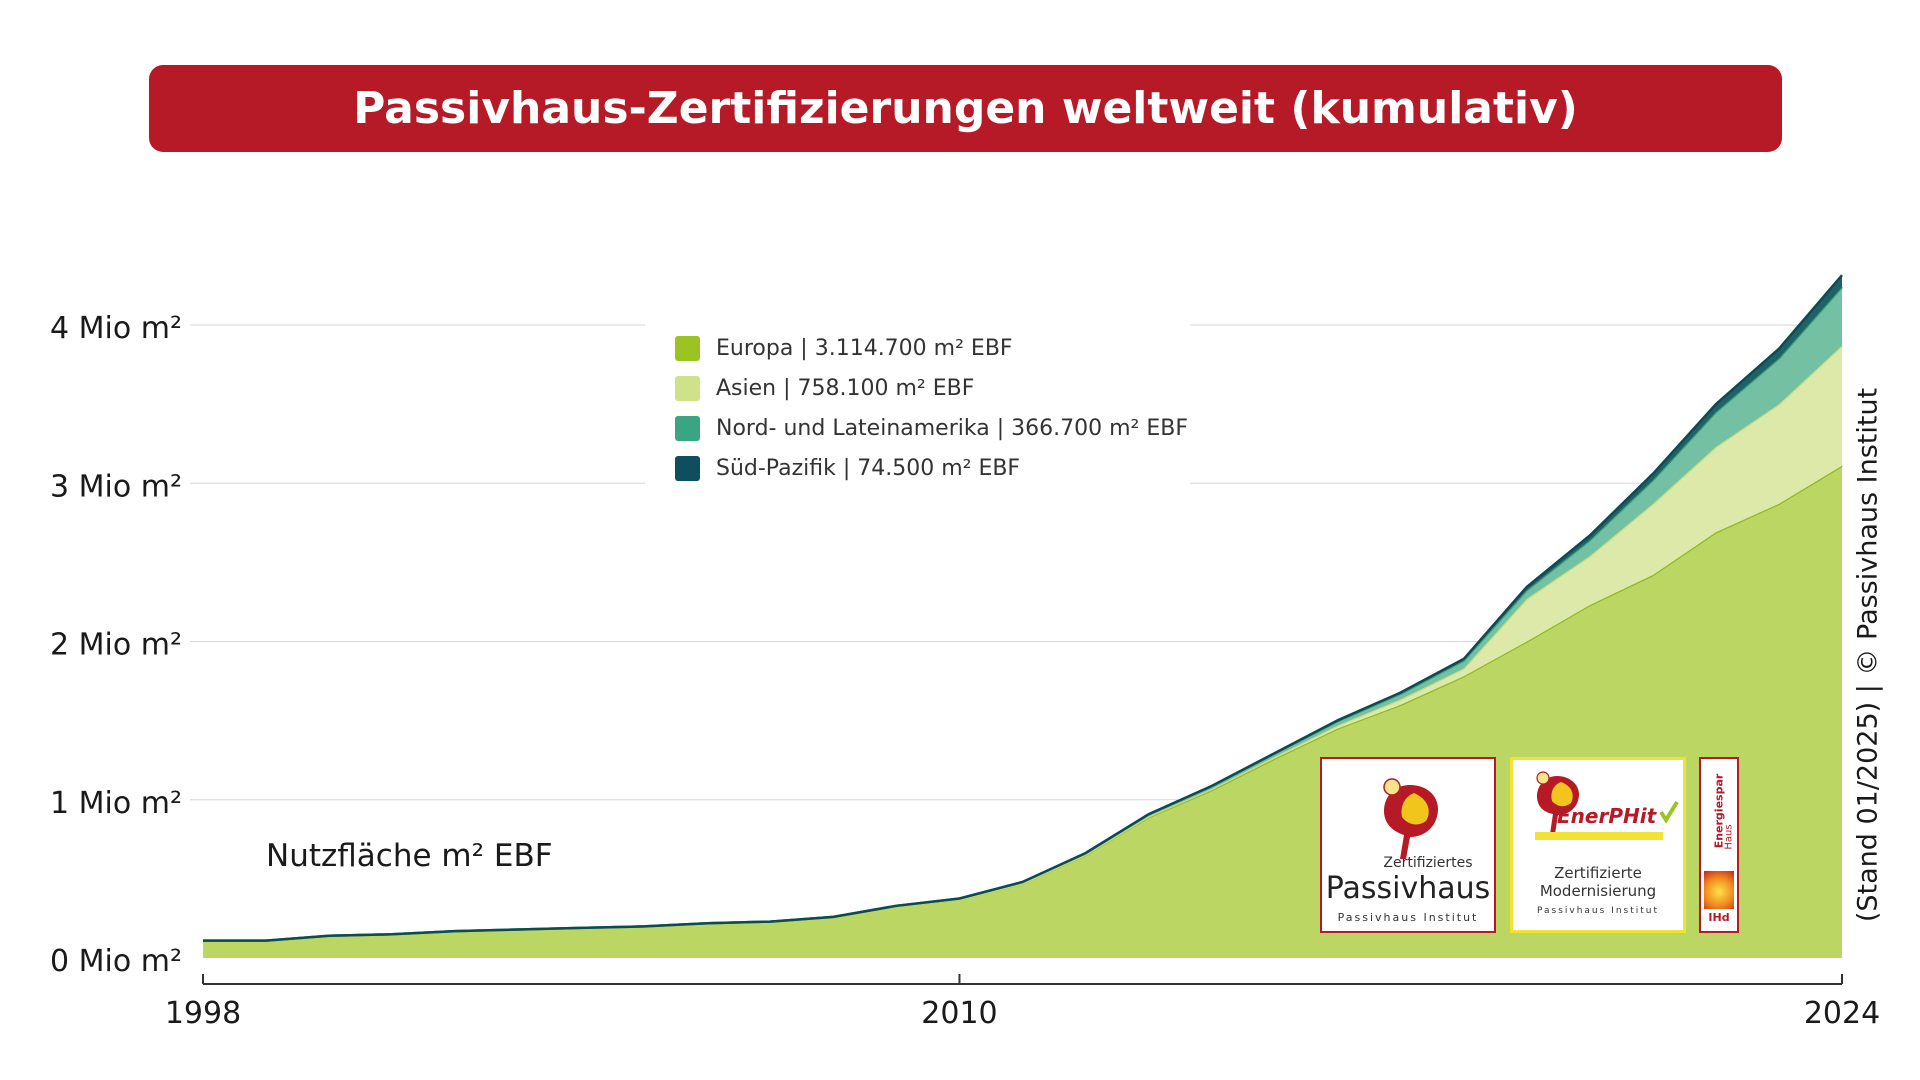 The image size is (1920, 1080). Describe the element at coordinates (1598, 911) in the screenshot. I see `enerphit-logo-line3: Passivhaus Institut` at that location.